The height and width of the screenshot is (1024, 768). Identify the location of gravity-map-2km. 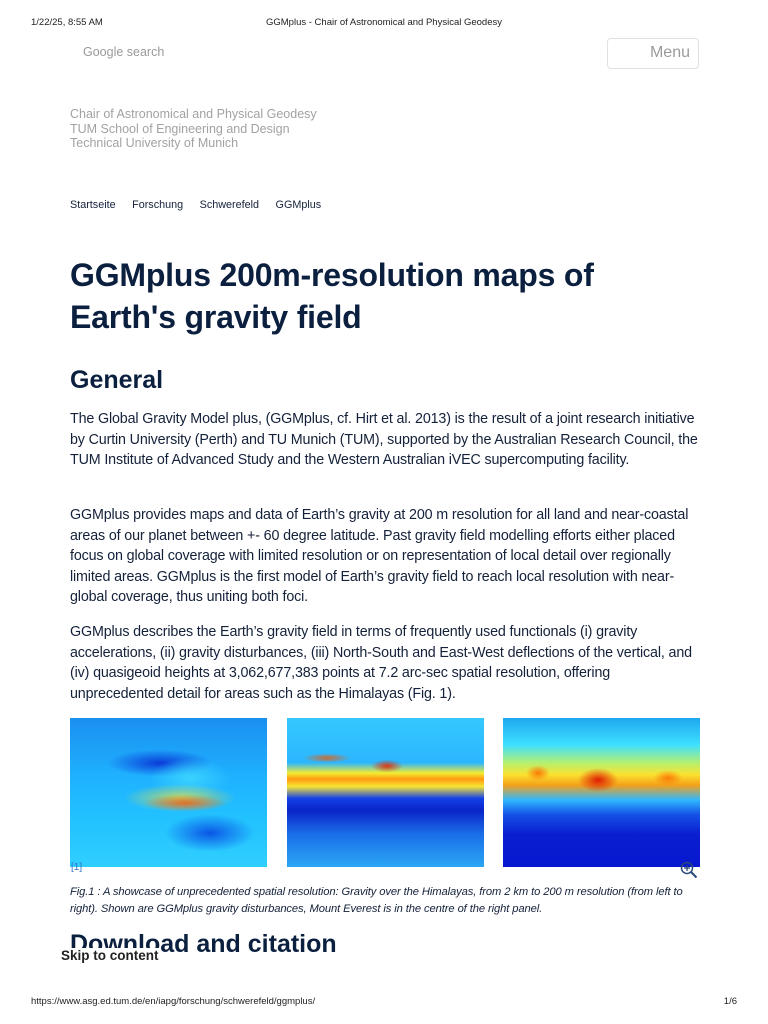
(168, 792).